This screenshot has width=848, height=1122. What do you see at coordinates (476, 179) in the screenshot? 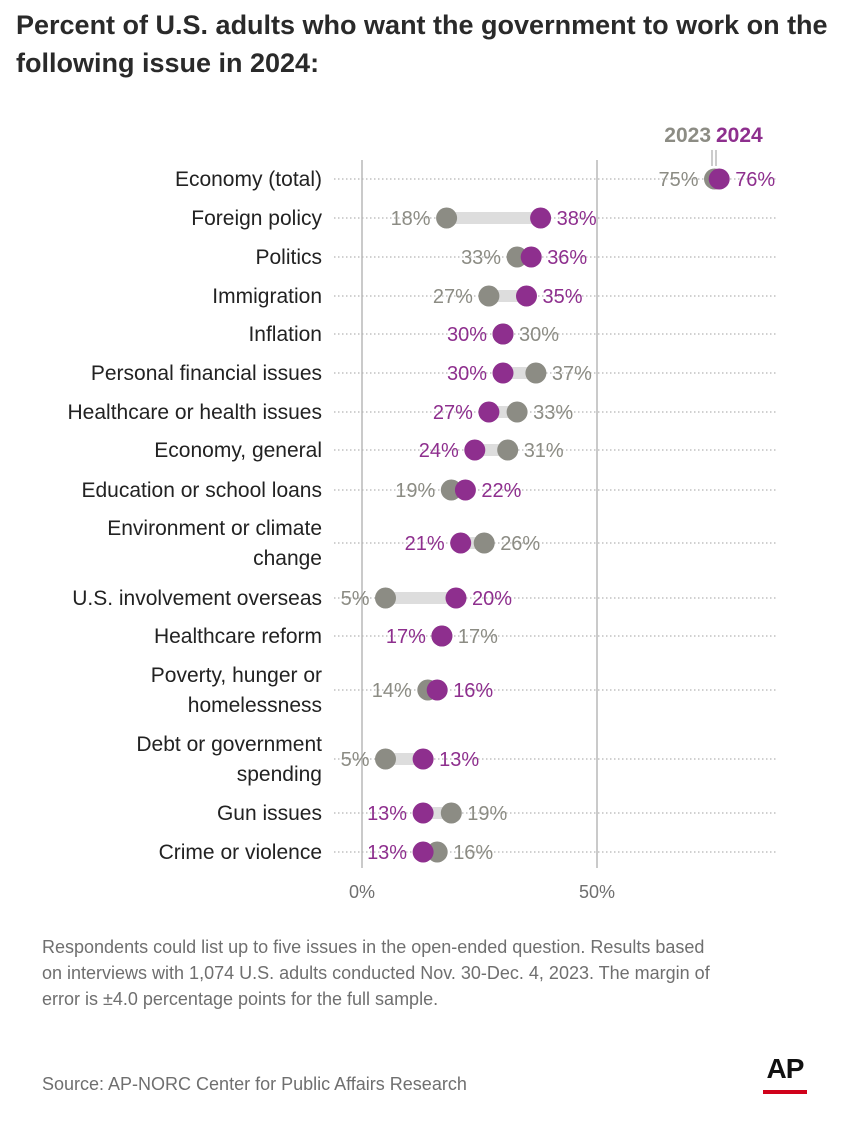
I see `issue-row: Economy (total) 75% 76%` at bounding box center [476, 179].